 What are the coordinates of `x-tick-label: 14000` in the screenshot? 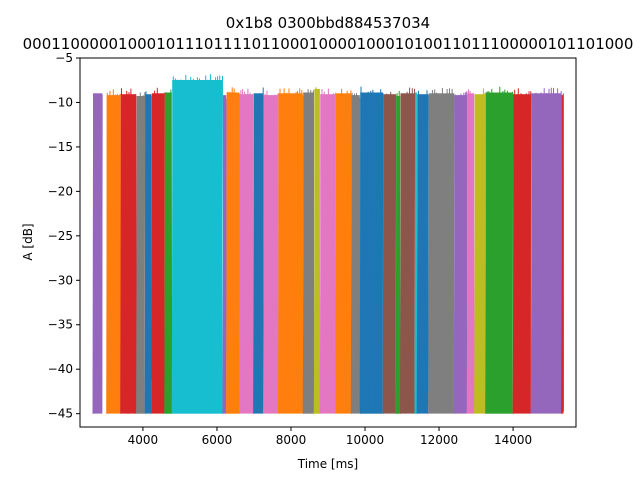 It's located at (513, 440).